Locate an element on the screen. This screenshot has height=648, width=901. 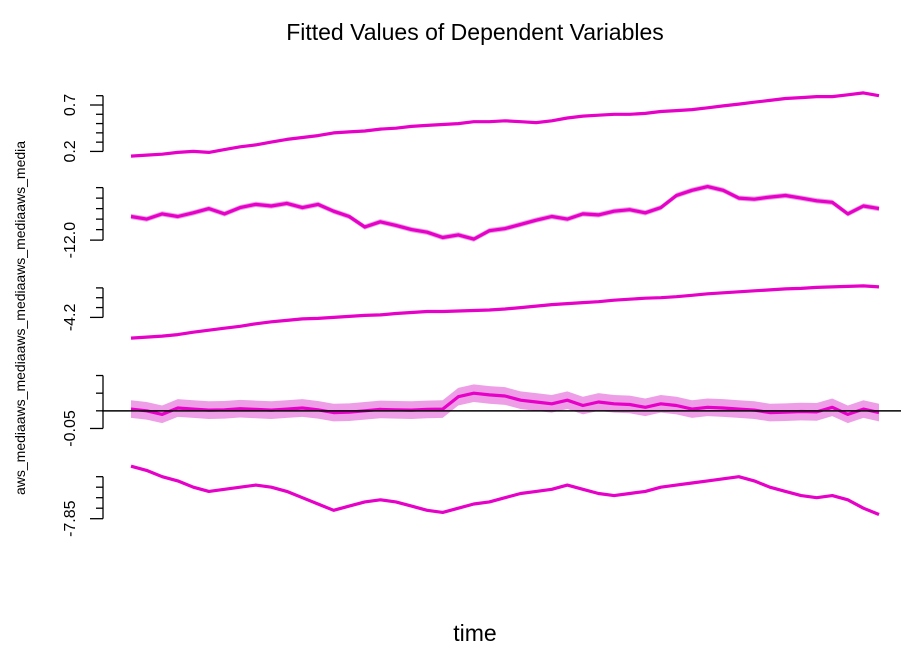
y-tick-label: -12.0 is located at coordinates (70, 240).